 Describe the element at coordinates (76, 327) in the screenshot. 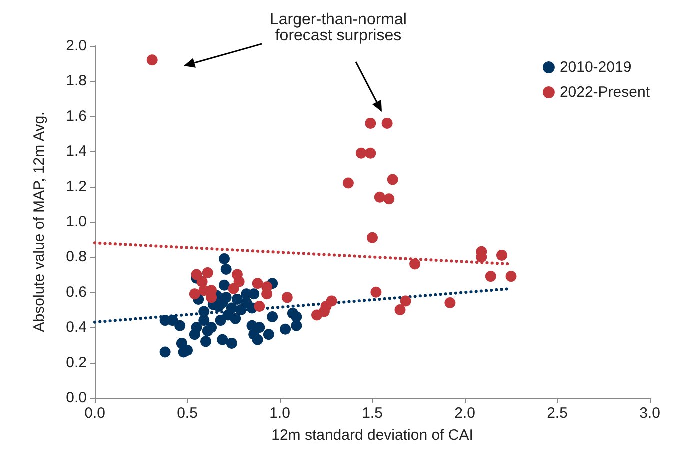

I see `y-tick-label: 0.4` at that location.